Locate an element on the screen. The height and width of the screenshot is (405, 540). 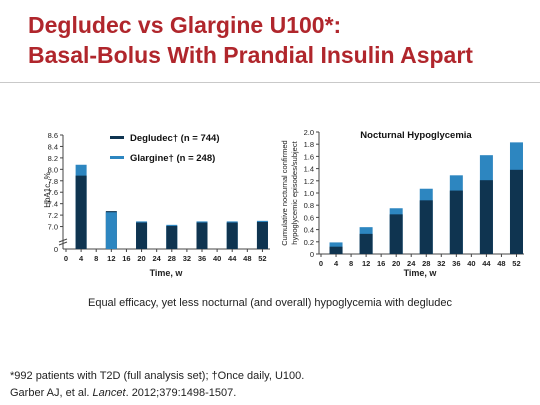
y-tick-label: 1.4 is located at coordinates (309, 169).